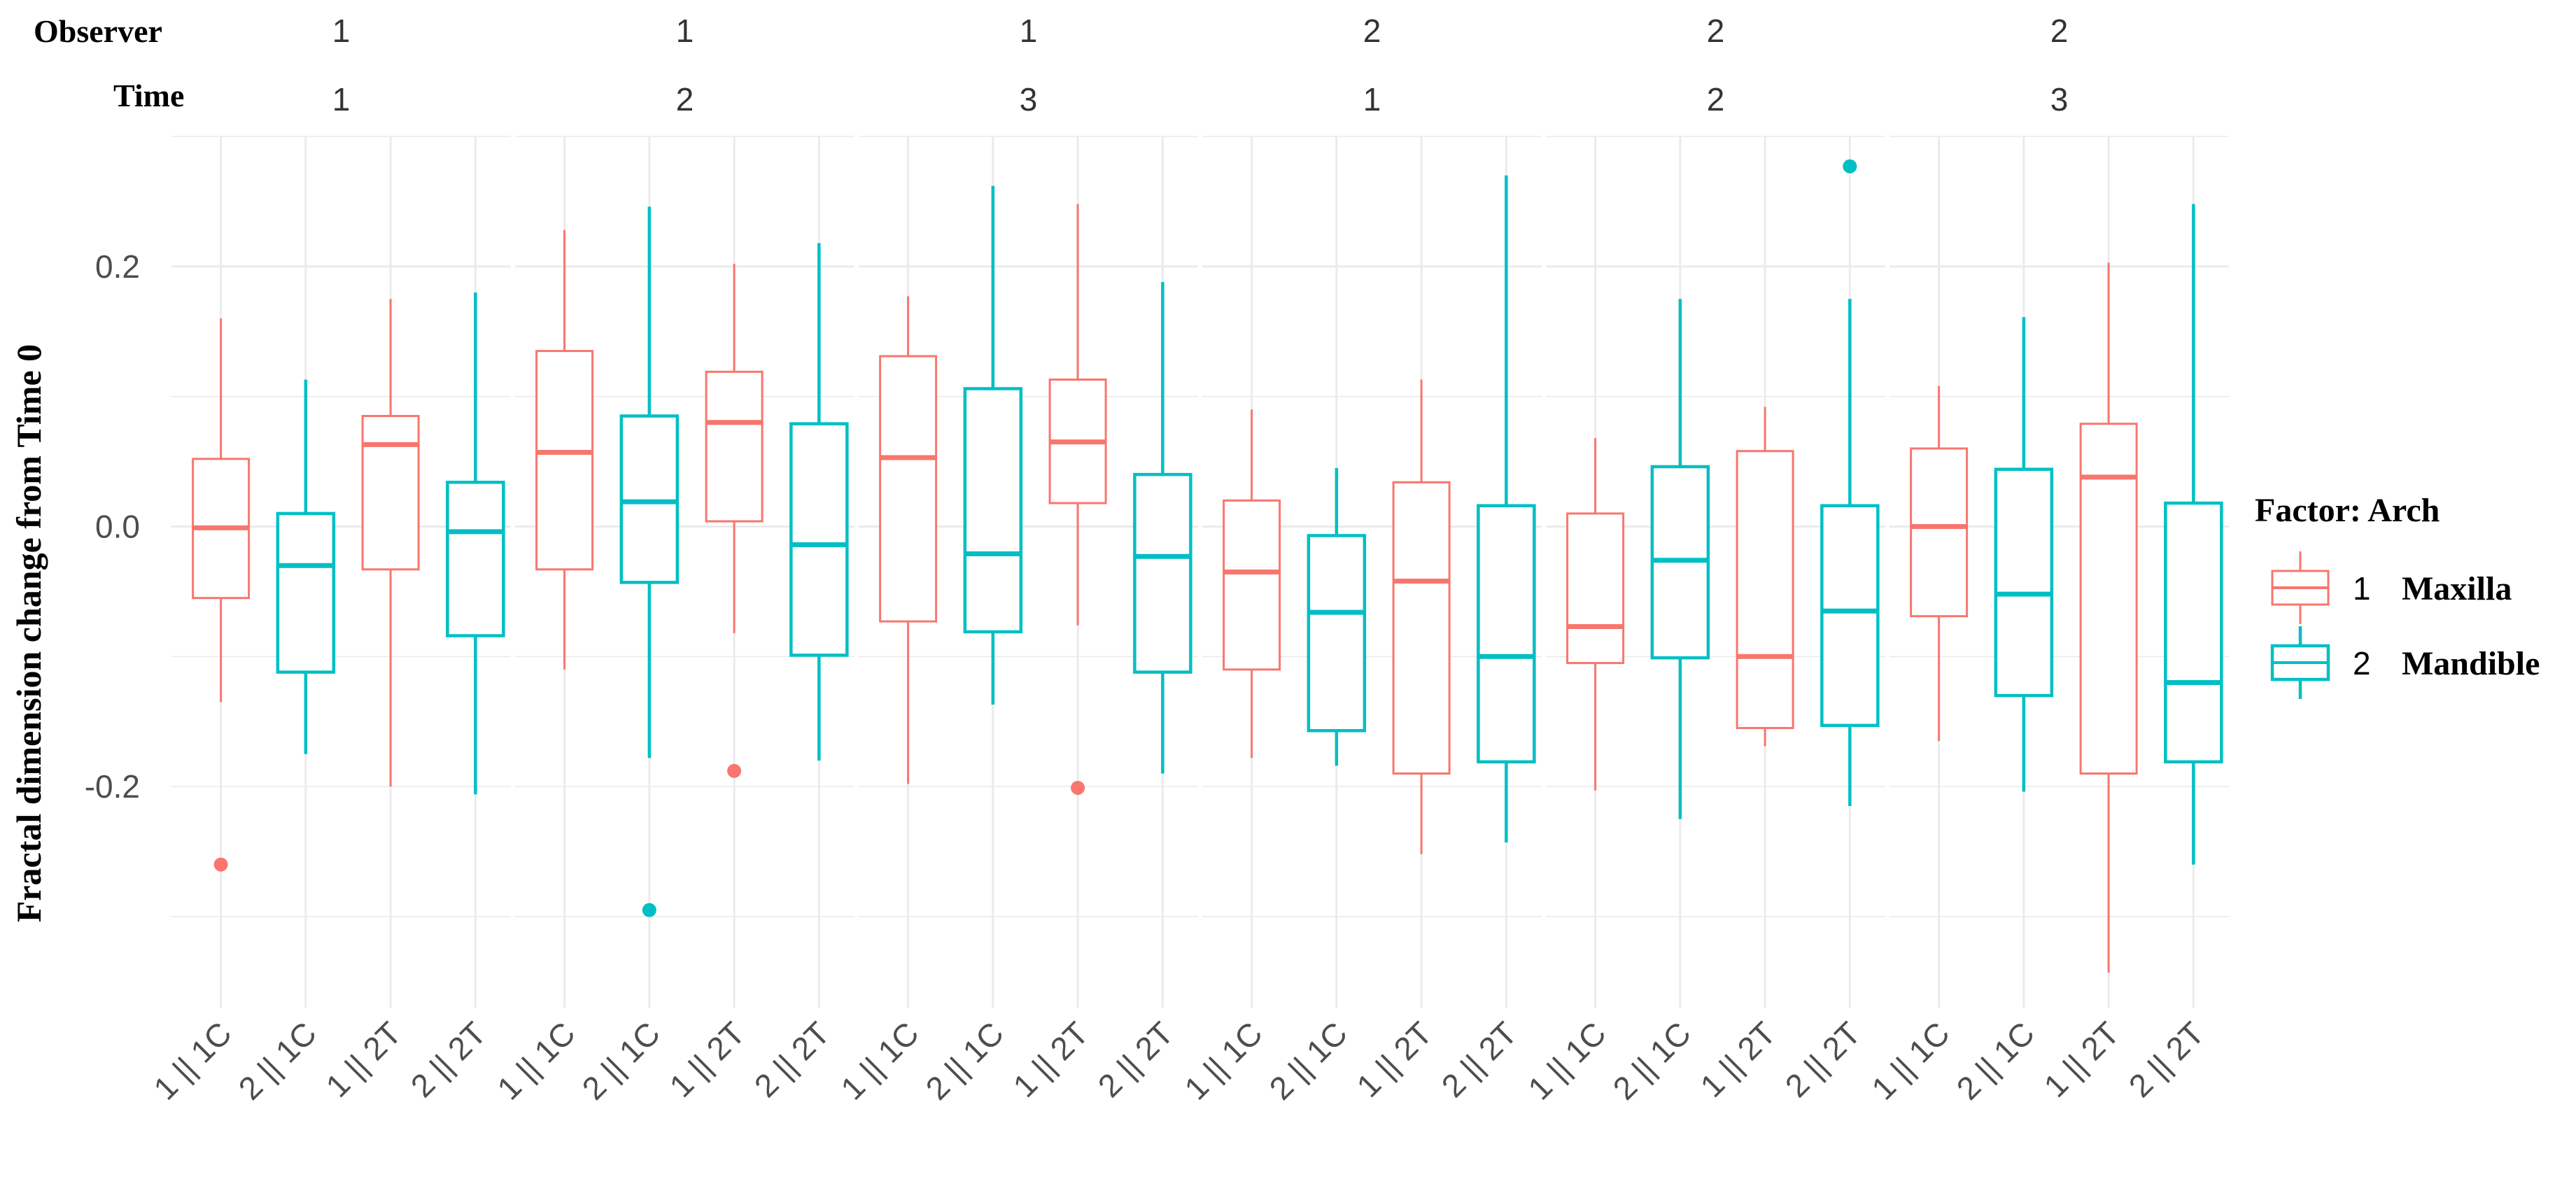  I want to click on legend-entry-1: 1 Maxilla, so click(2391, 587).